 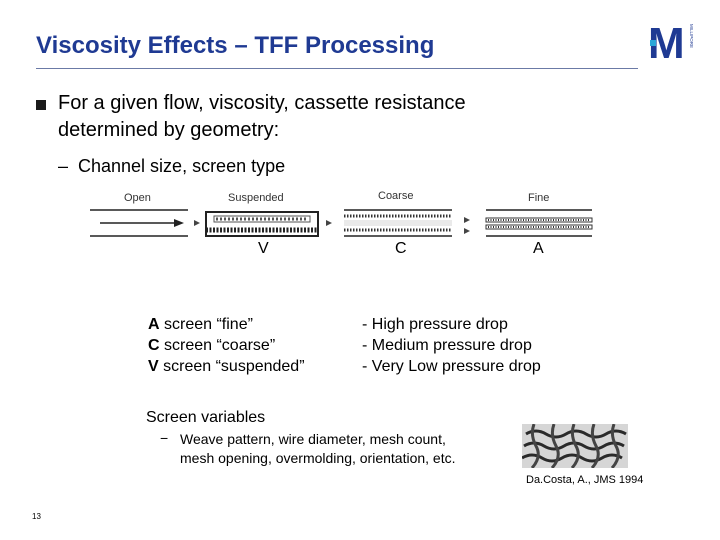 What do you see at coordinates (206, 324) in the screenshot?
I see `screen-type-text: screen “fine”` at bounding box center [206, 324].